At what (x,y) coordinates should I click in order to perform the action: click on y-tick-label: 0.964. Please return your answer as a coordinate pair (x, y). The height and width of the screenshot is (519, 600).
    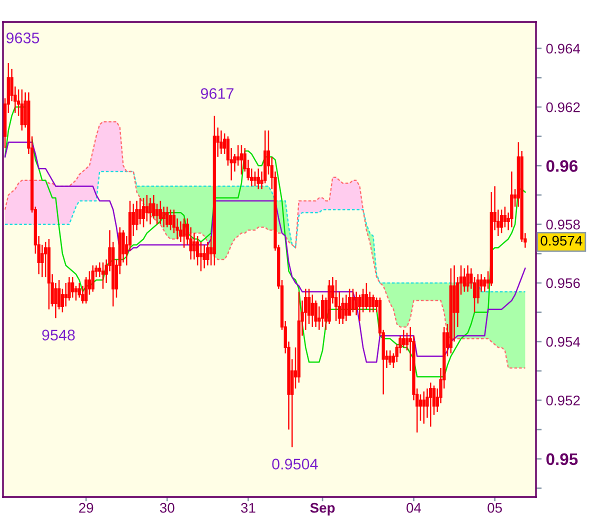
    Looking at the image, I should click on (563, 49).